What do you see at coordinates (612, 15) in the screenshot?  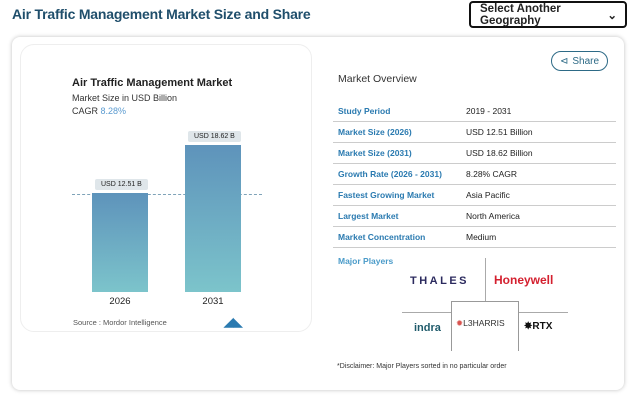 I see `chevron-down-icon: ⌄` at bounding box center [612, 15].